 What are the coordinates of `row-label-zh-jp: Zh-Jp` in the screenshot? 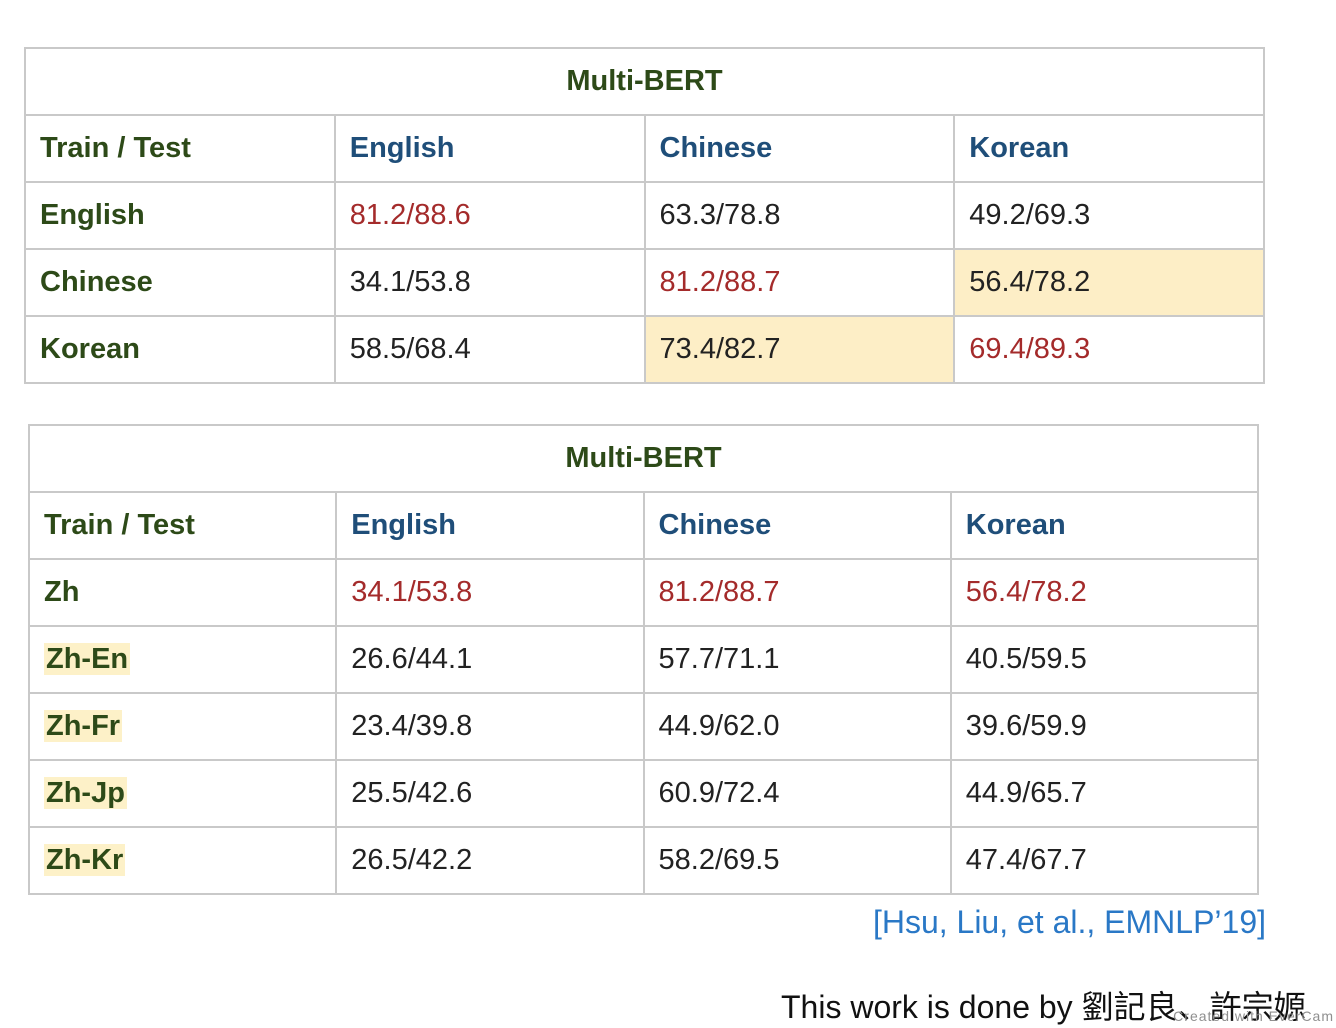 It's located at (182, 793).